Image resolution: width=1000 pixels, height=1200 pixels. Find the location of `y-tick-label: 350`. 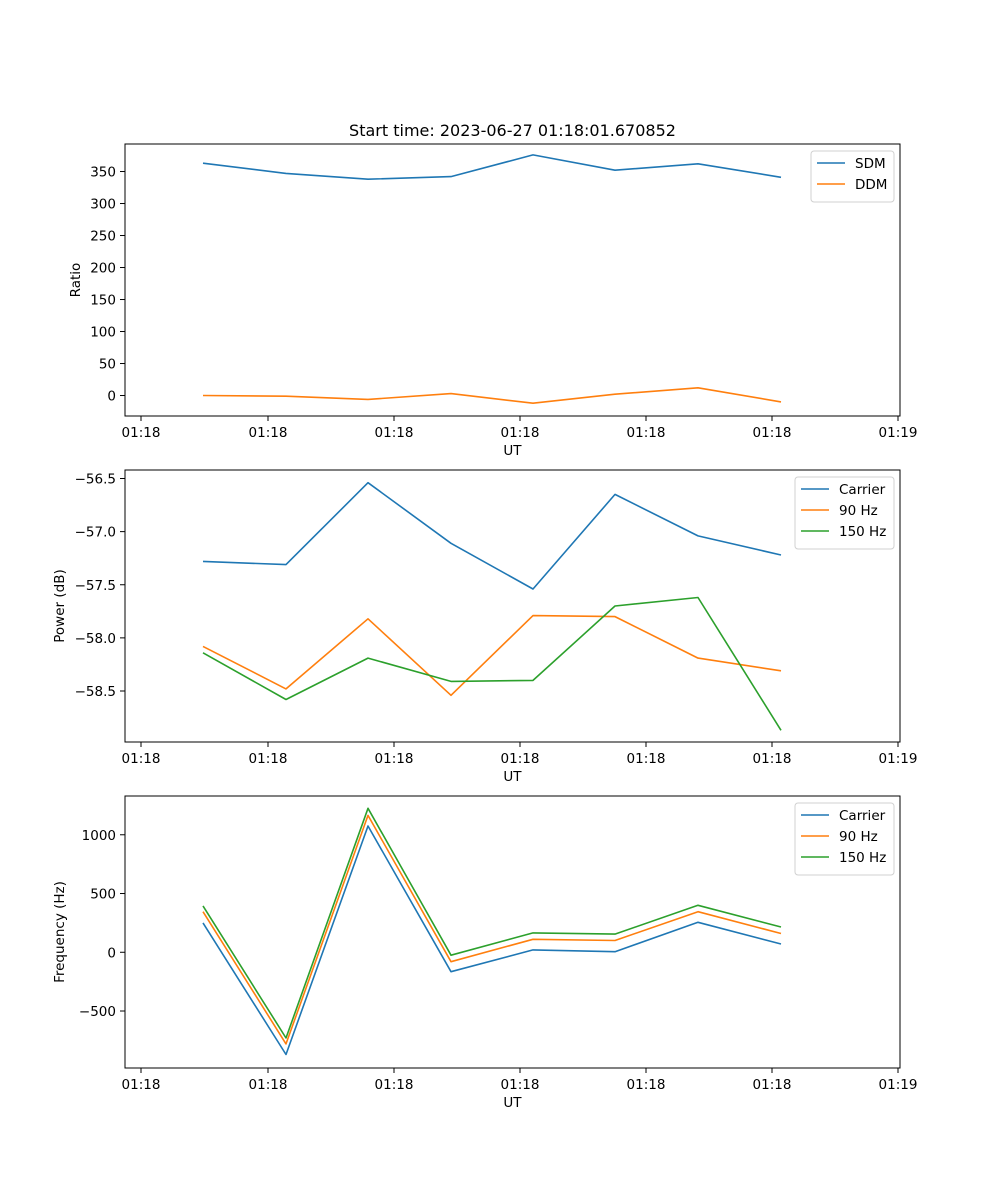

y-tick-label: 350 is located at coordinates (103, 173).